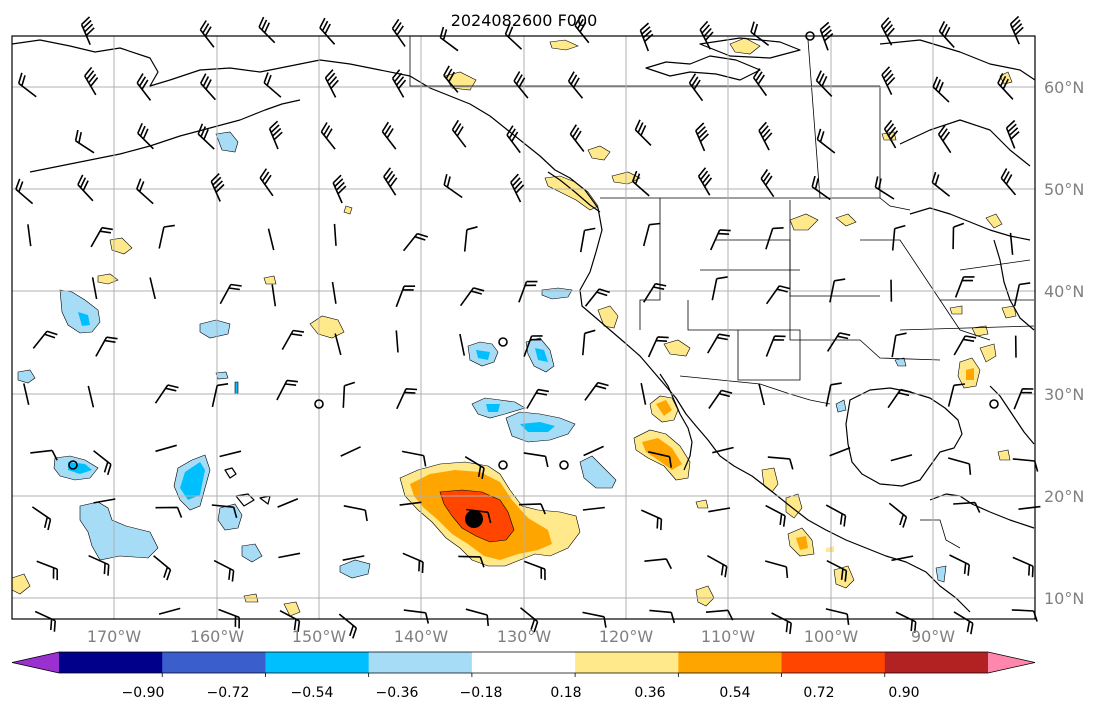 This screenshot has height=712, width=1105. What do you see at coordinates (1011, 662) in the screenshot?
I see `colorbar-extend-high` at bounding box center [1011, 662].